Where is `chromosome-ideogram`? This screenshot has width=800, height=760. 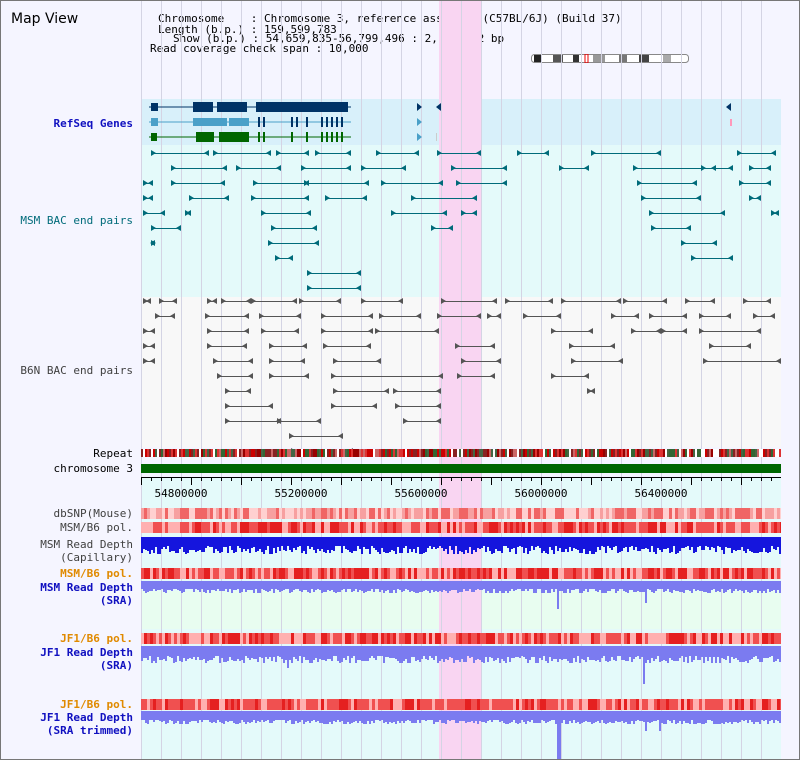 chromosome-ideogram is located at coordinates (610, 58).